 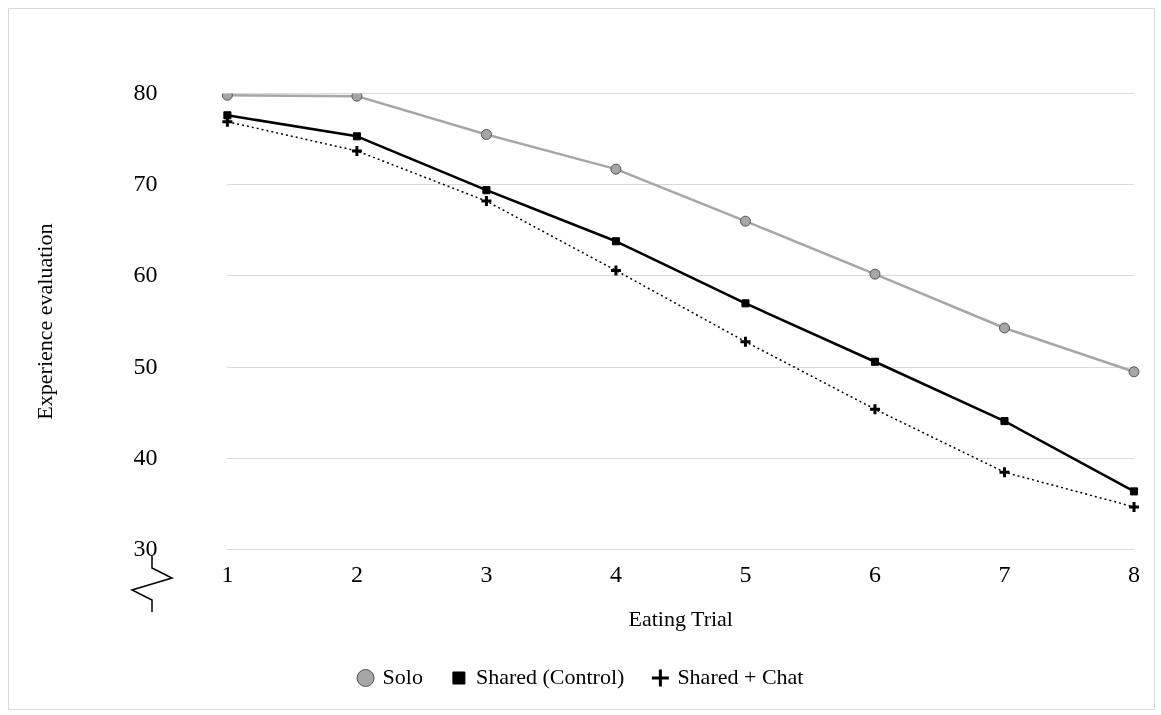 I want to click on y-tick-label: 70, so click(x=145, y=182).